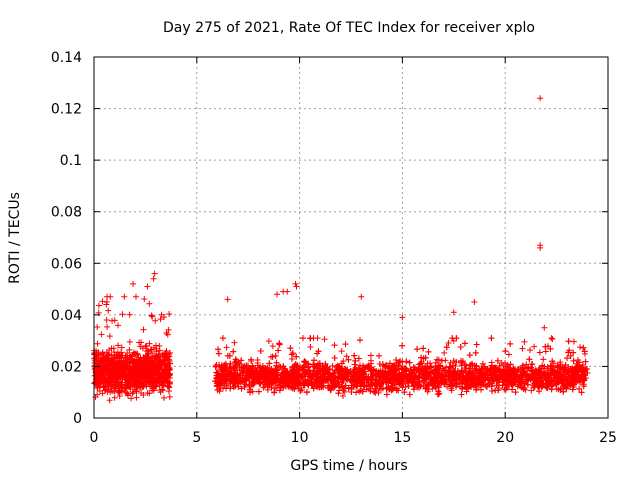 The width and height of the screenshot is (640, 480). I want to click on x-axis-label: GPS time / hours, so click(348, 466).